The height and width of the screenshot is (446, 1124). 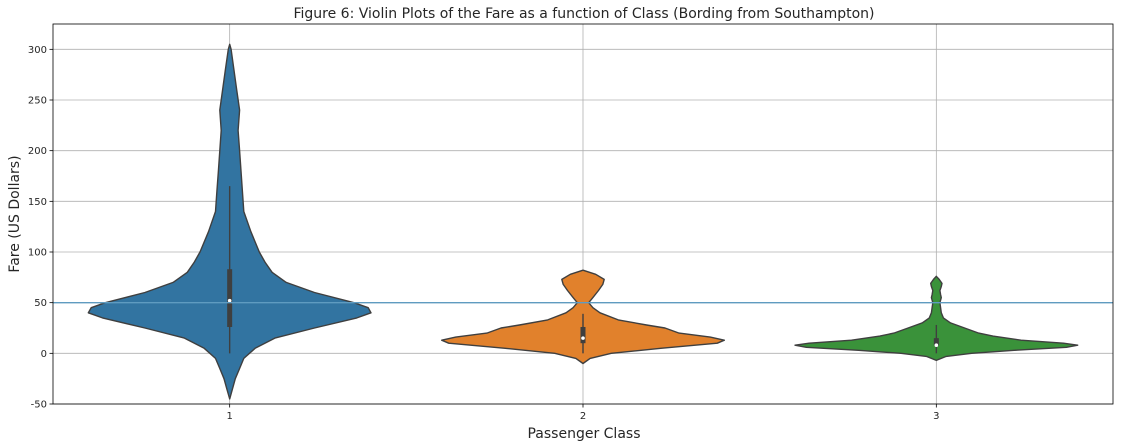 What do you see at coordinates (40, 303) in the screenshot?
I see `y-tick-label: 50` at bounding box center [40, 303].